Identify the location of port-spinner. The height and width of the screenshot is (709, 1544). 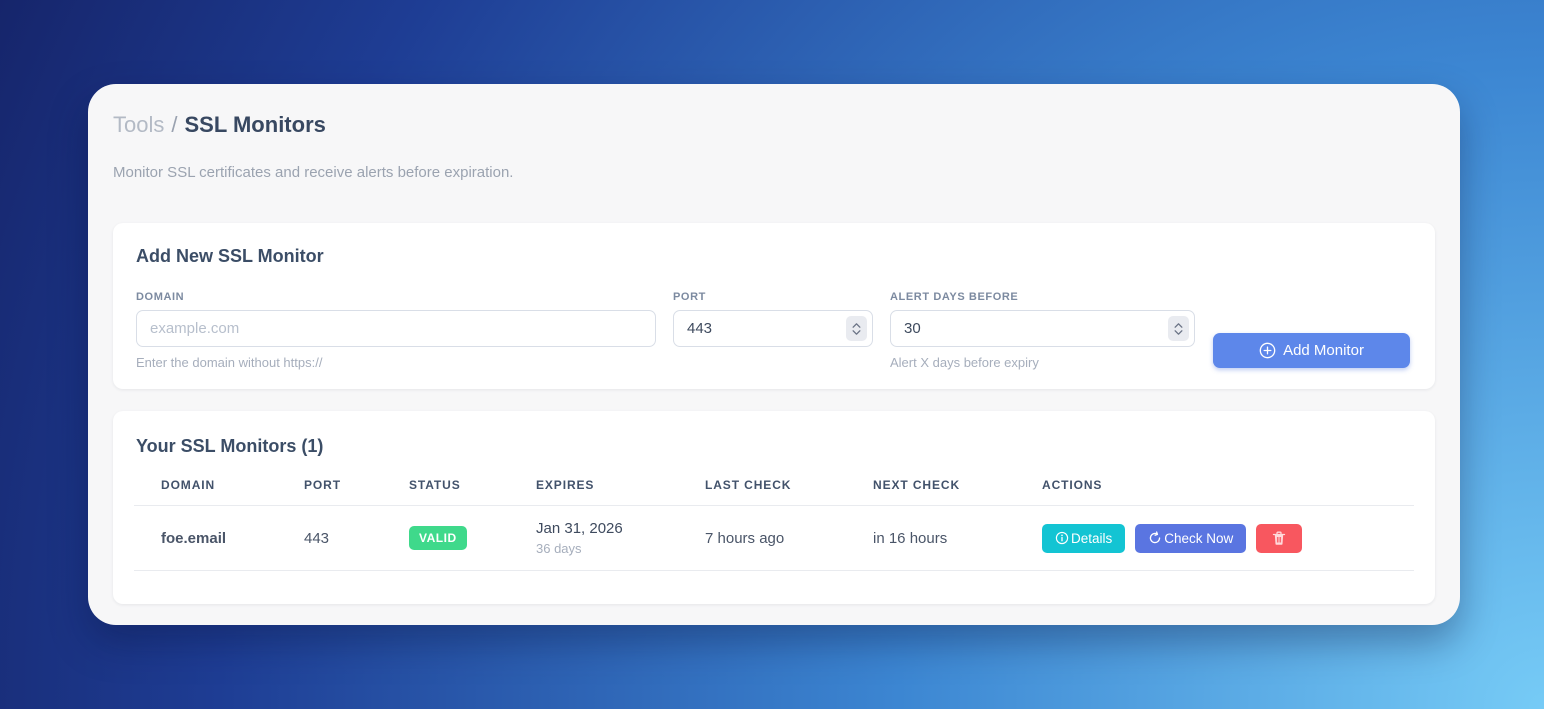
(856, 328).